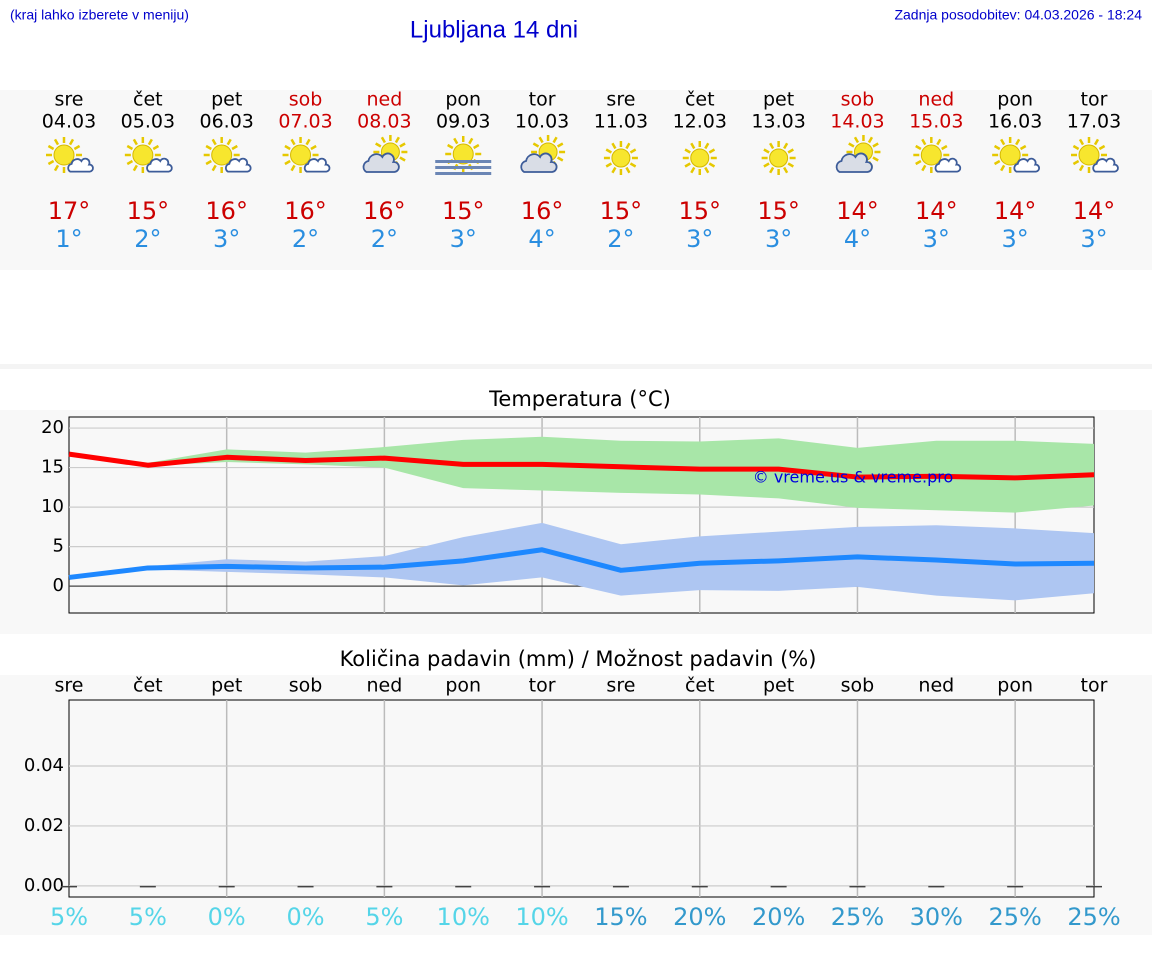  I want to click on x-tick-label: pon, so click(463, 686).